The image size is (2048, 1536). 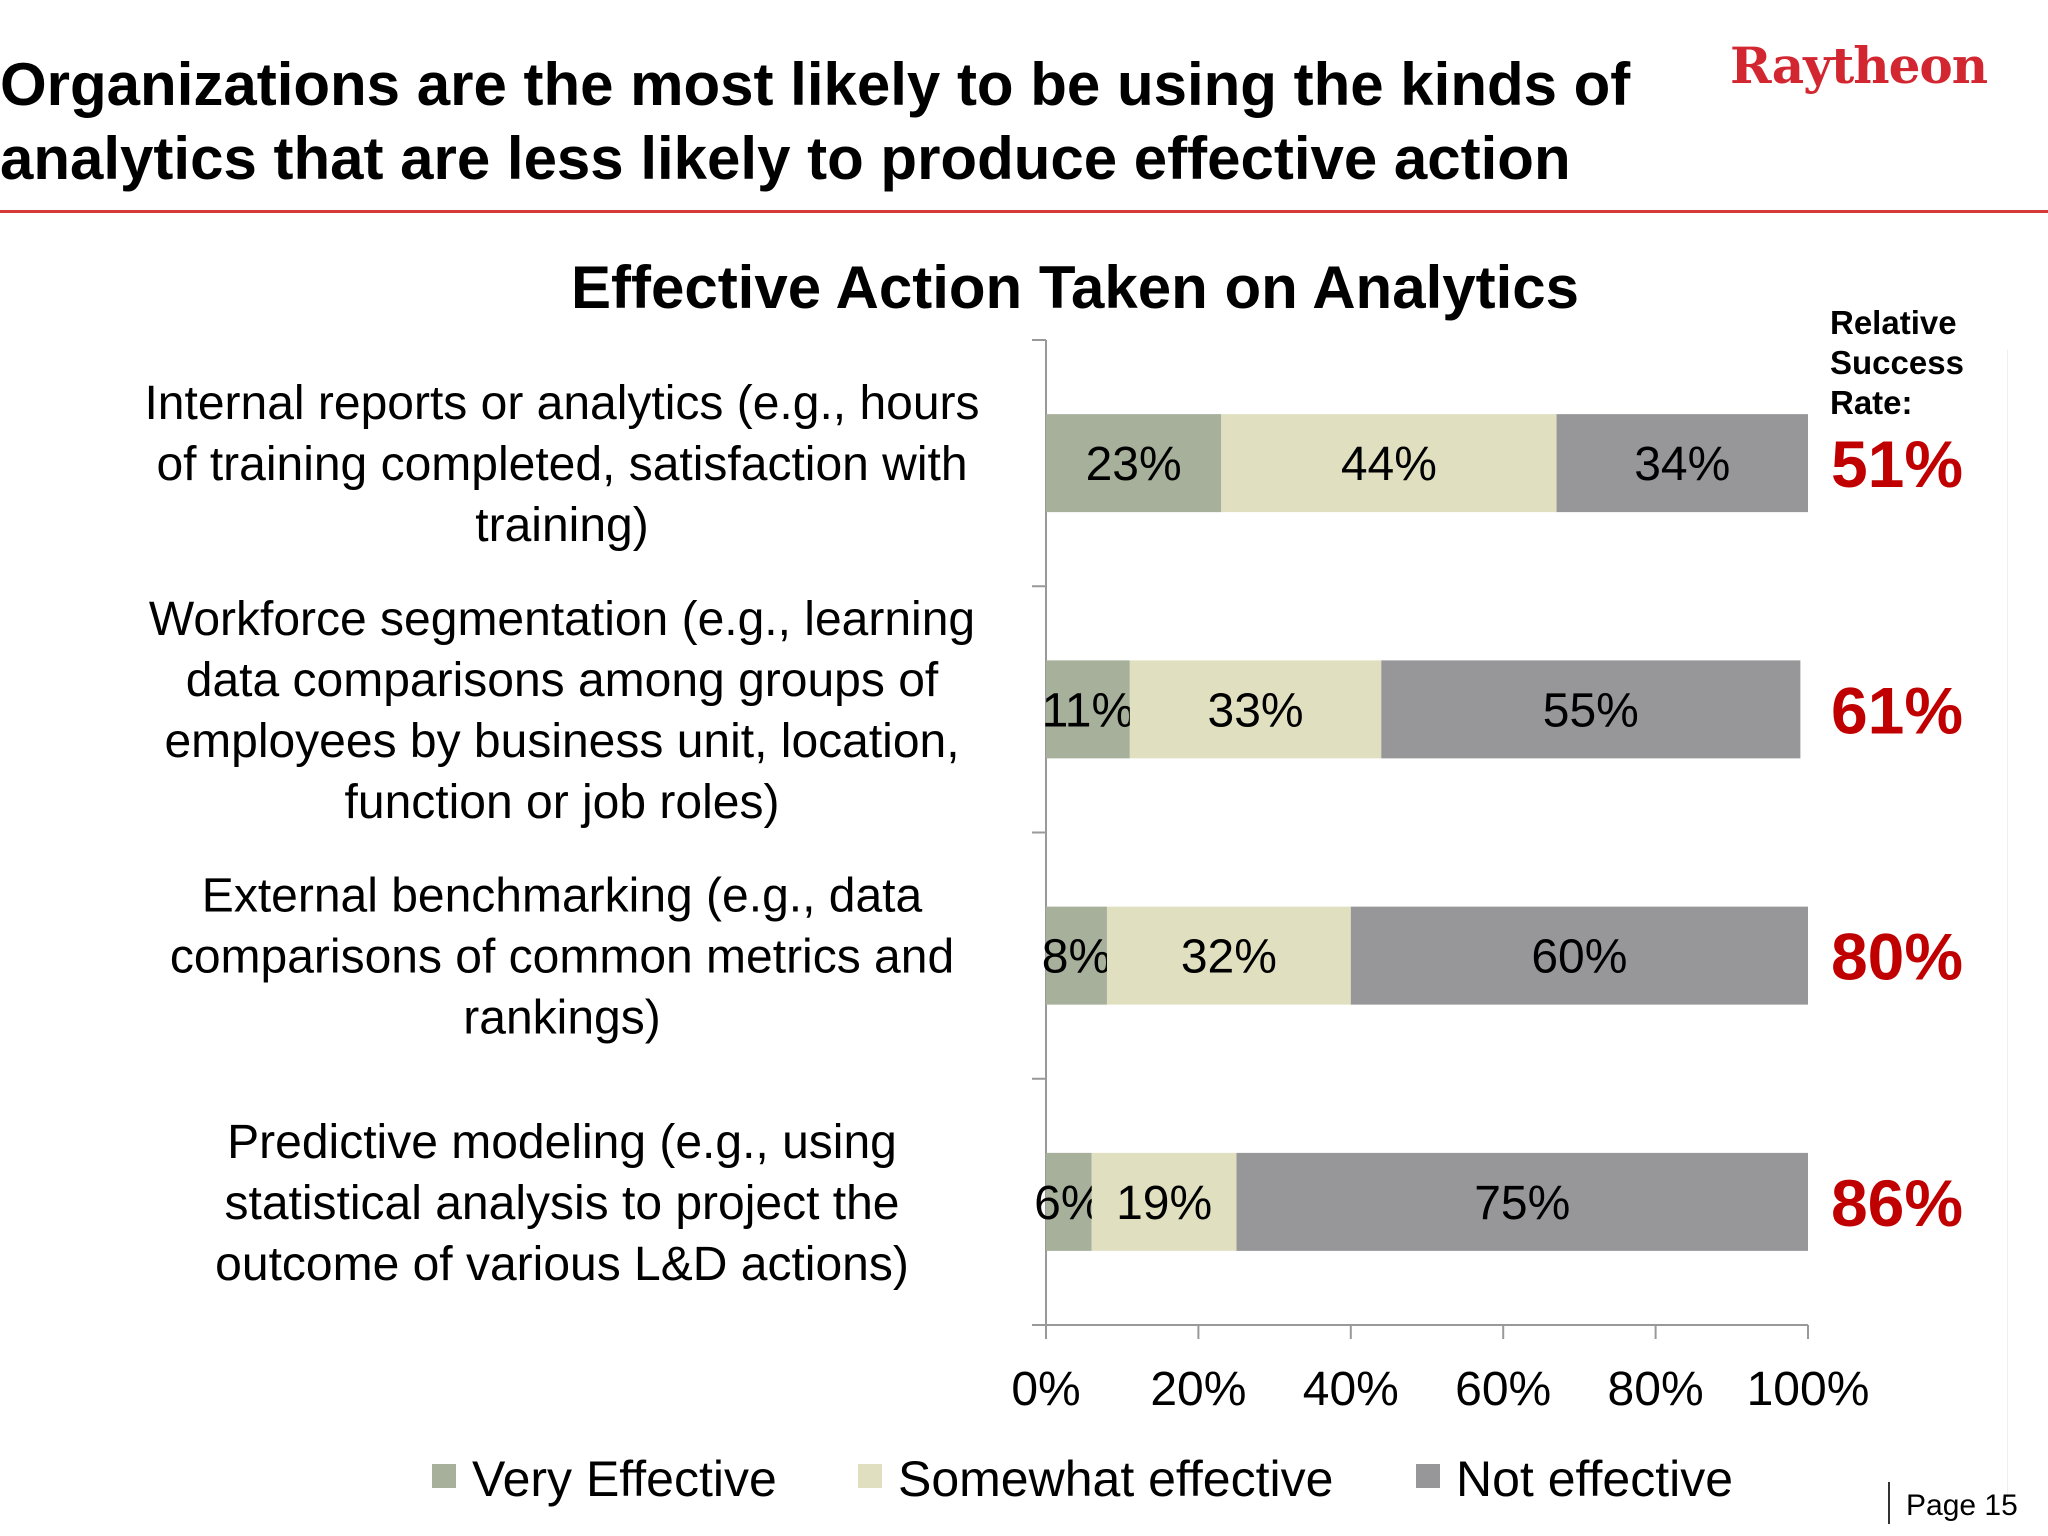 I want to click on right-margin-line, so click(x=2007, y=925).